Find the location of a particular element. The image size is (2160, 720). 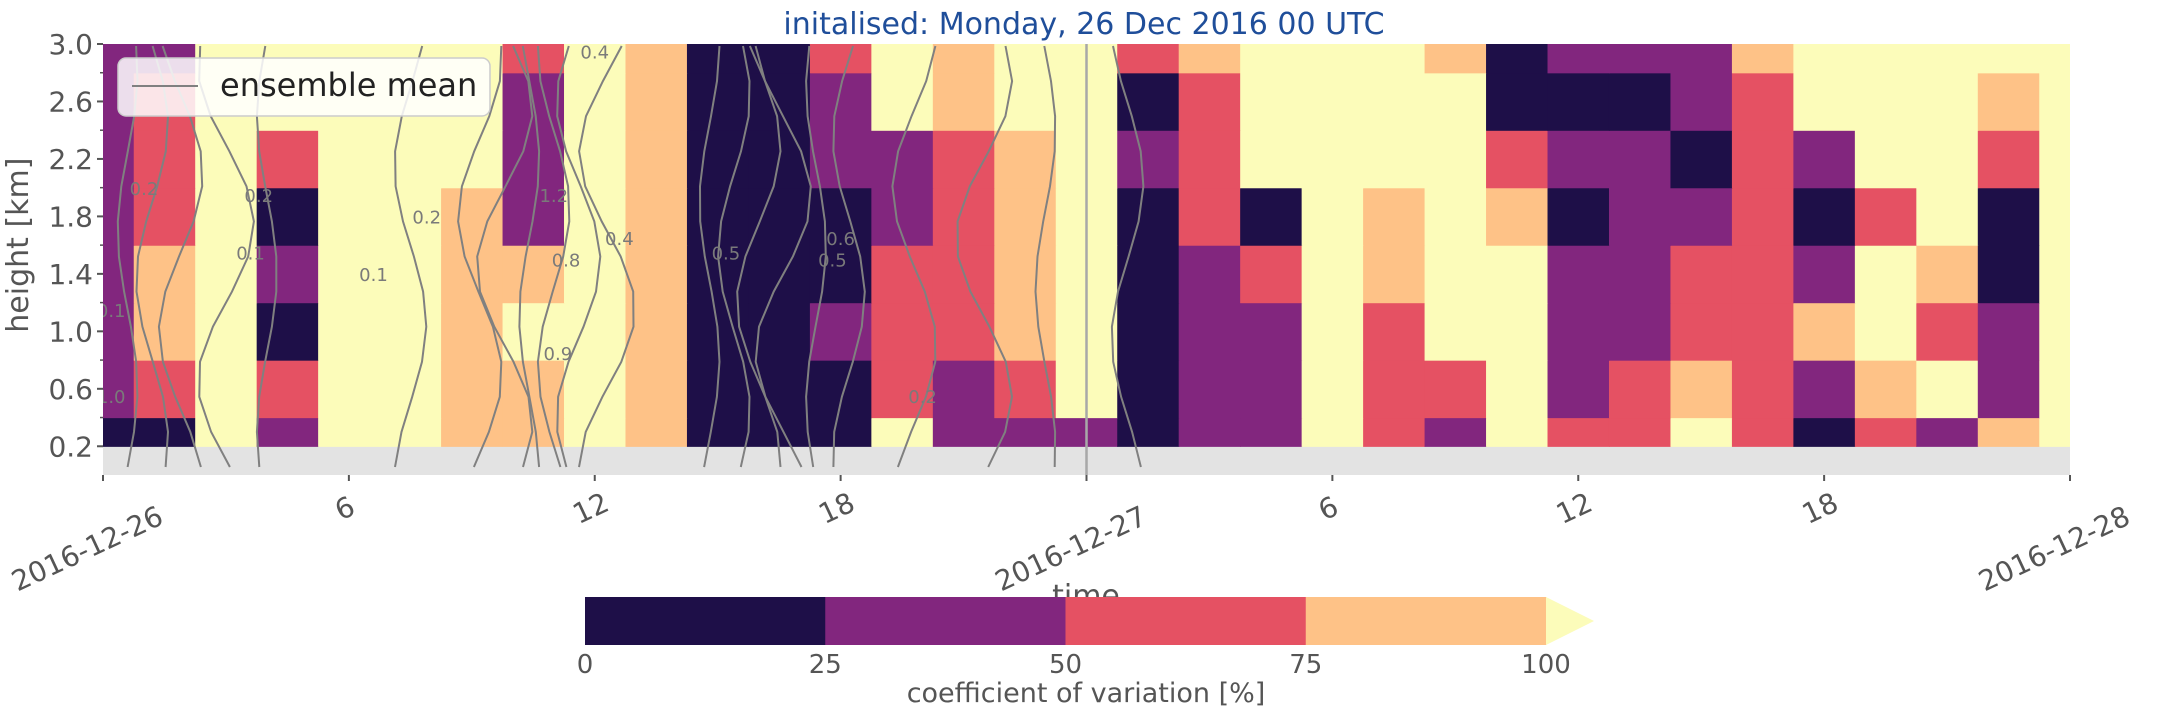

y-tick-label: 1.0 is located at coordinates (70, 331).